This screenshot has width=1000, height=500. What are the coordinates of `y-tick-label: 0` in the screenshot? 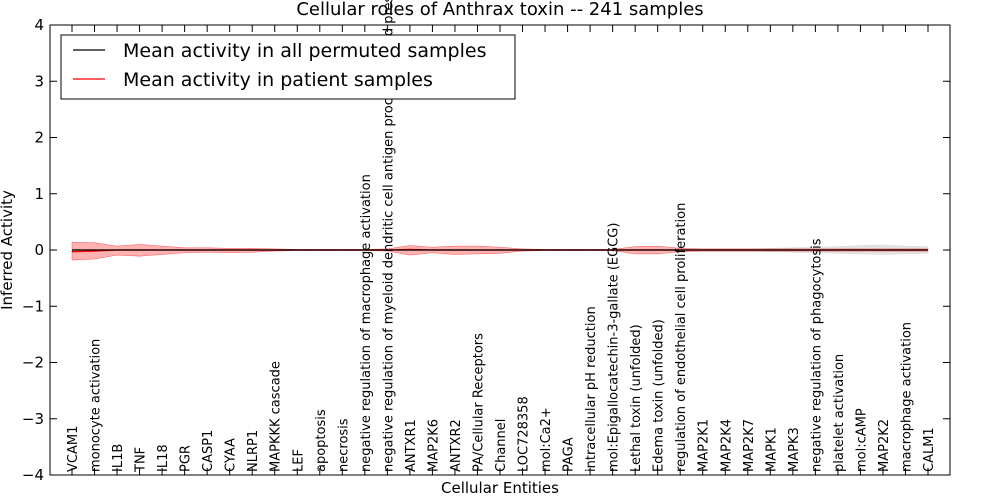 It's located at (39, 250).